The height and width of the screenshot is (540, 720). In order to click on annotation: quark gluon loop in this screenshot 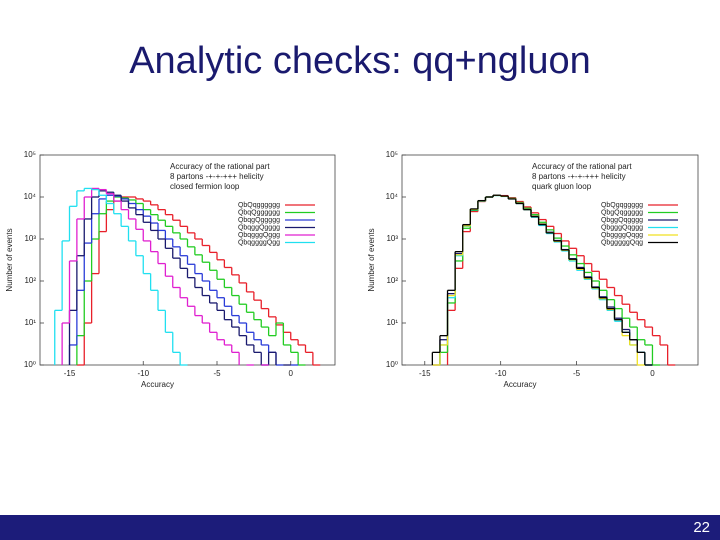, I will do `click(562, 186)`.